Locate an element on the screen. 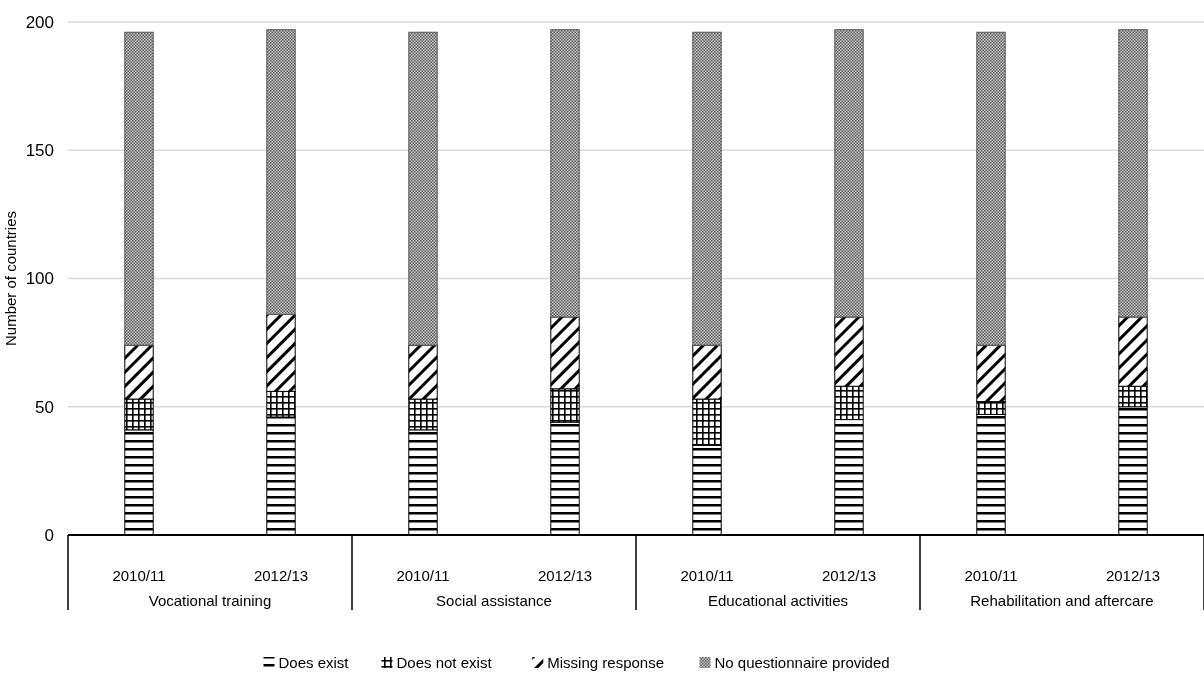 This screenshot has height=684, width=1204. text: Rehabilitation and aftercare is located at coordinates (1062, 600).